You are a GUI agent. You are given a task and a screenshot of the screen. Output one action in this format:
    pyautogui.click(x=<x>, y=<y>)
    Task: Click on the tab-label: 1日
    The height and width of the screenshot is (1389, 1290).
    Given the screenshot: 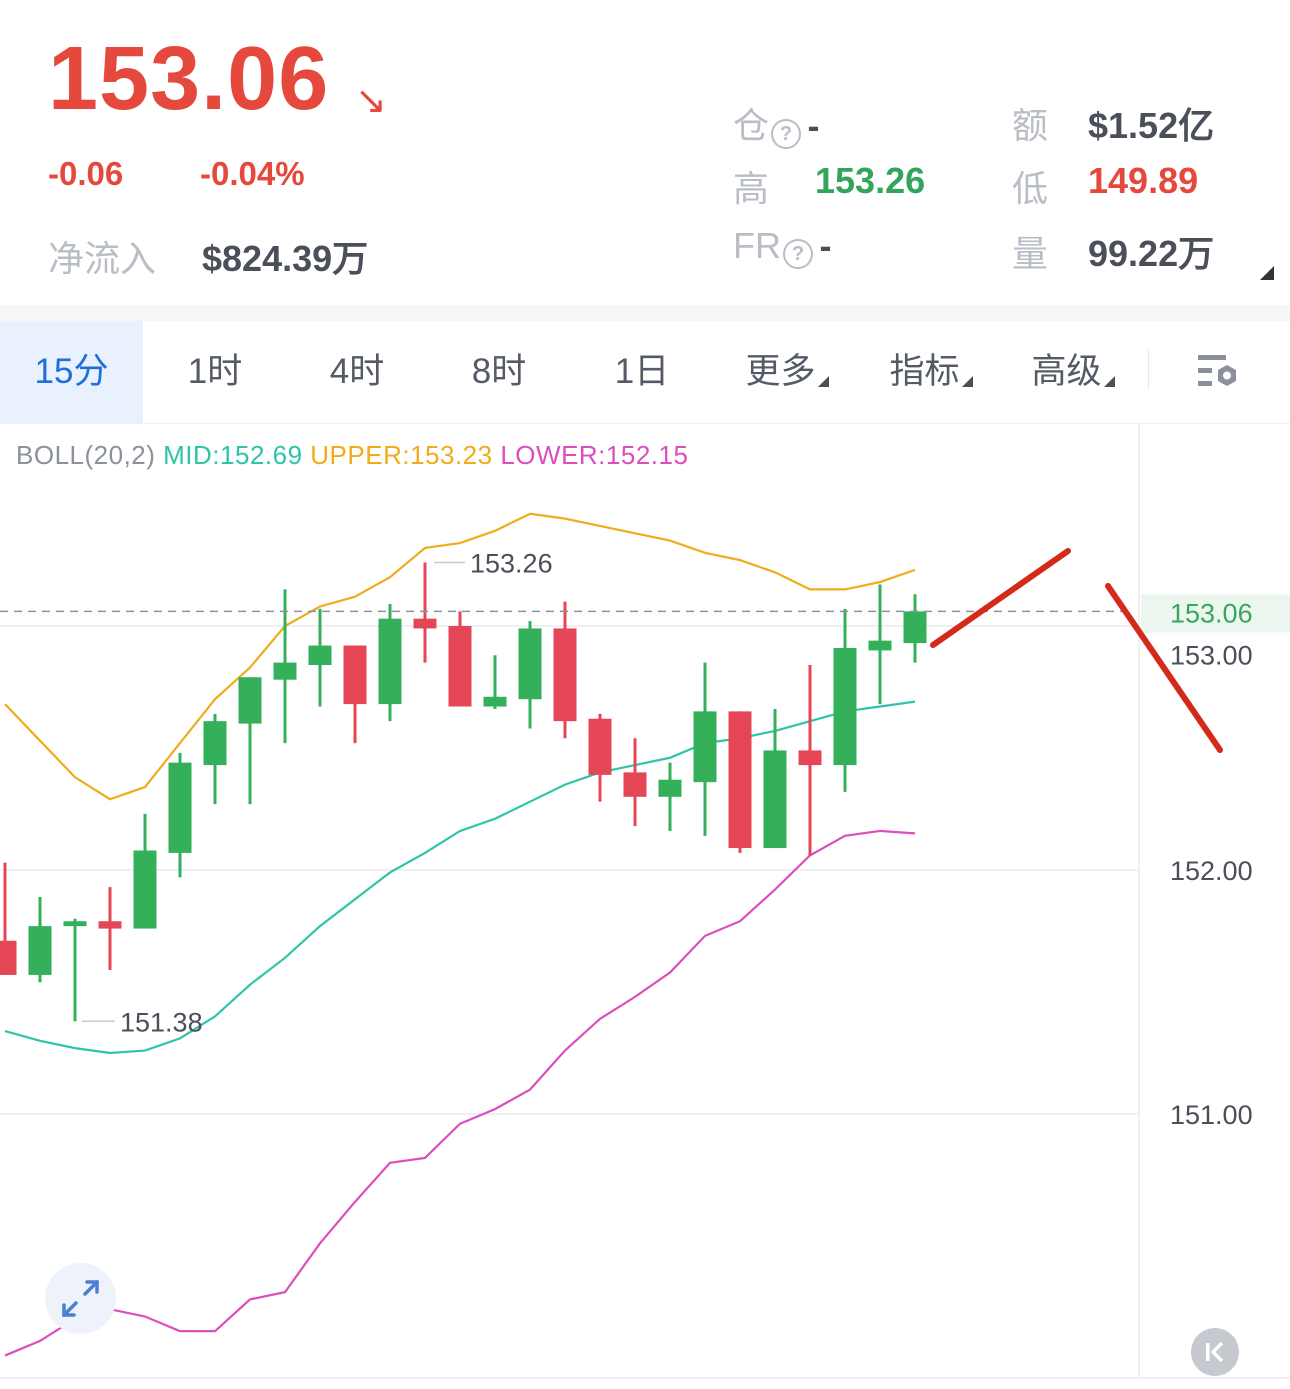 What is the action you would take?
    pyautogui.click(x=642, y=371)
    